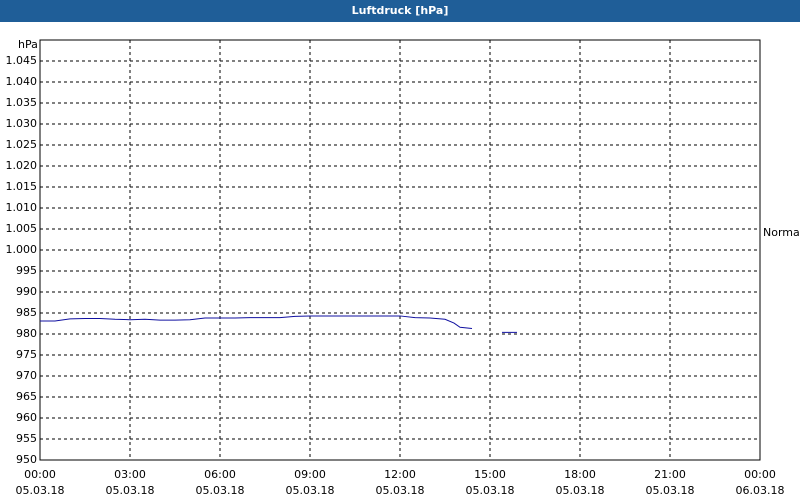  Describe the element at coordinates (26, 375) in the screenshot. I see `y-tick-label: 970` at that location.